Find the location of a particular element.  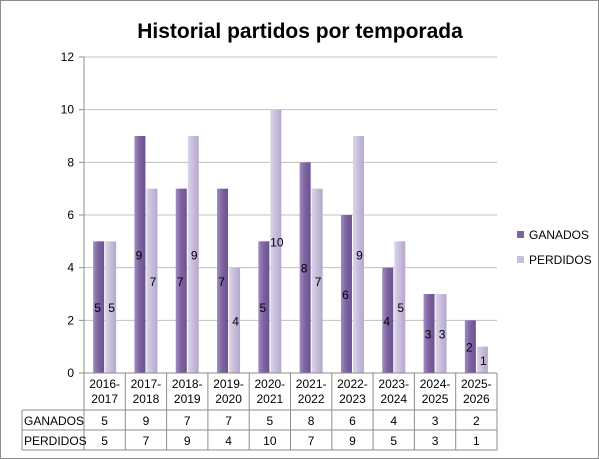

legend-label-ganados: GANADOS is located at coordinates (559, 235).